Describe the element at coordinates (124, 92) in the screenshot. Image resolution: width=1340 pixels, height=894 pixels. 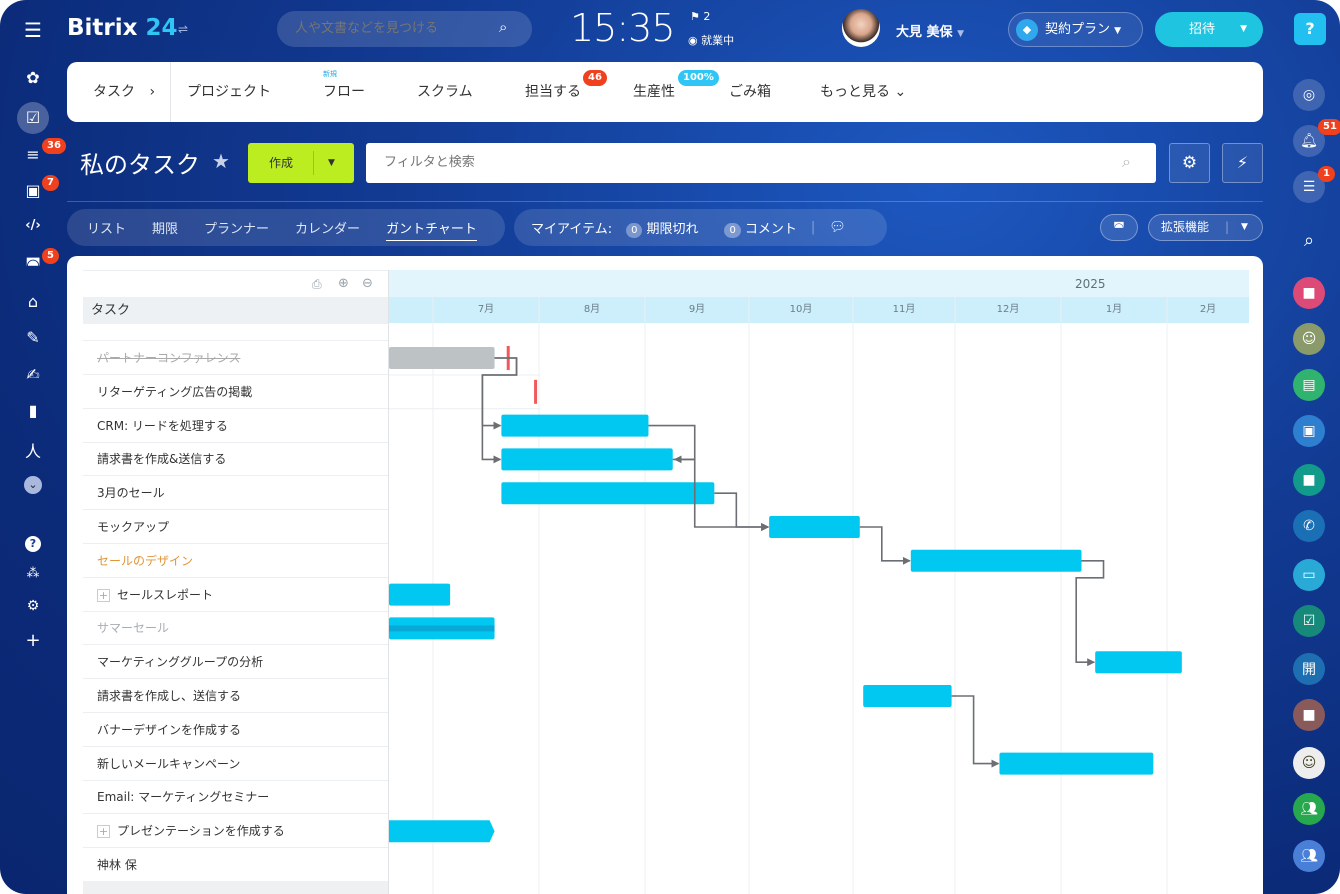
I see `nav-tasks: タスク ›` at that location.